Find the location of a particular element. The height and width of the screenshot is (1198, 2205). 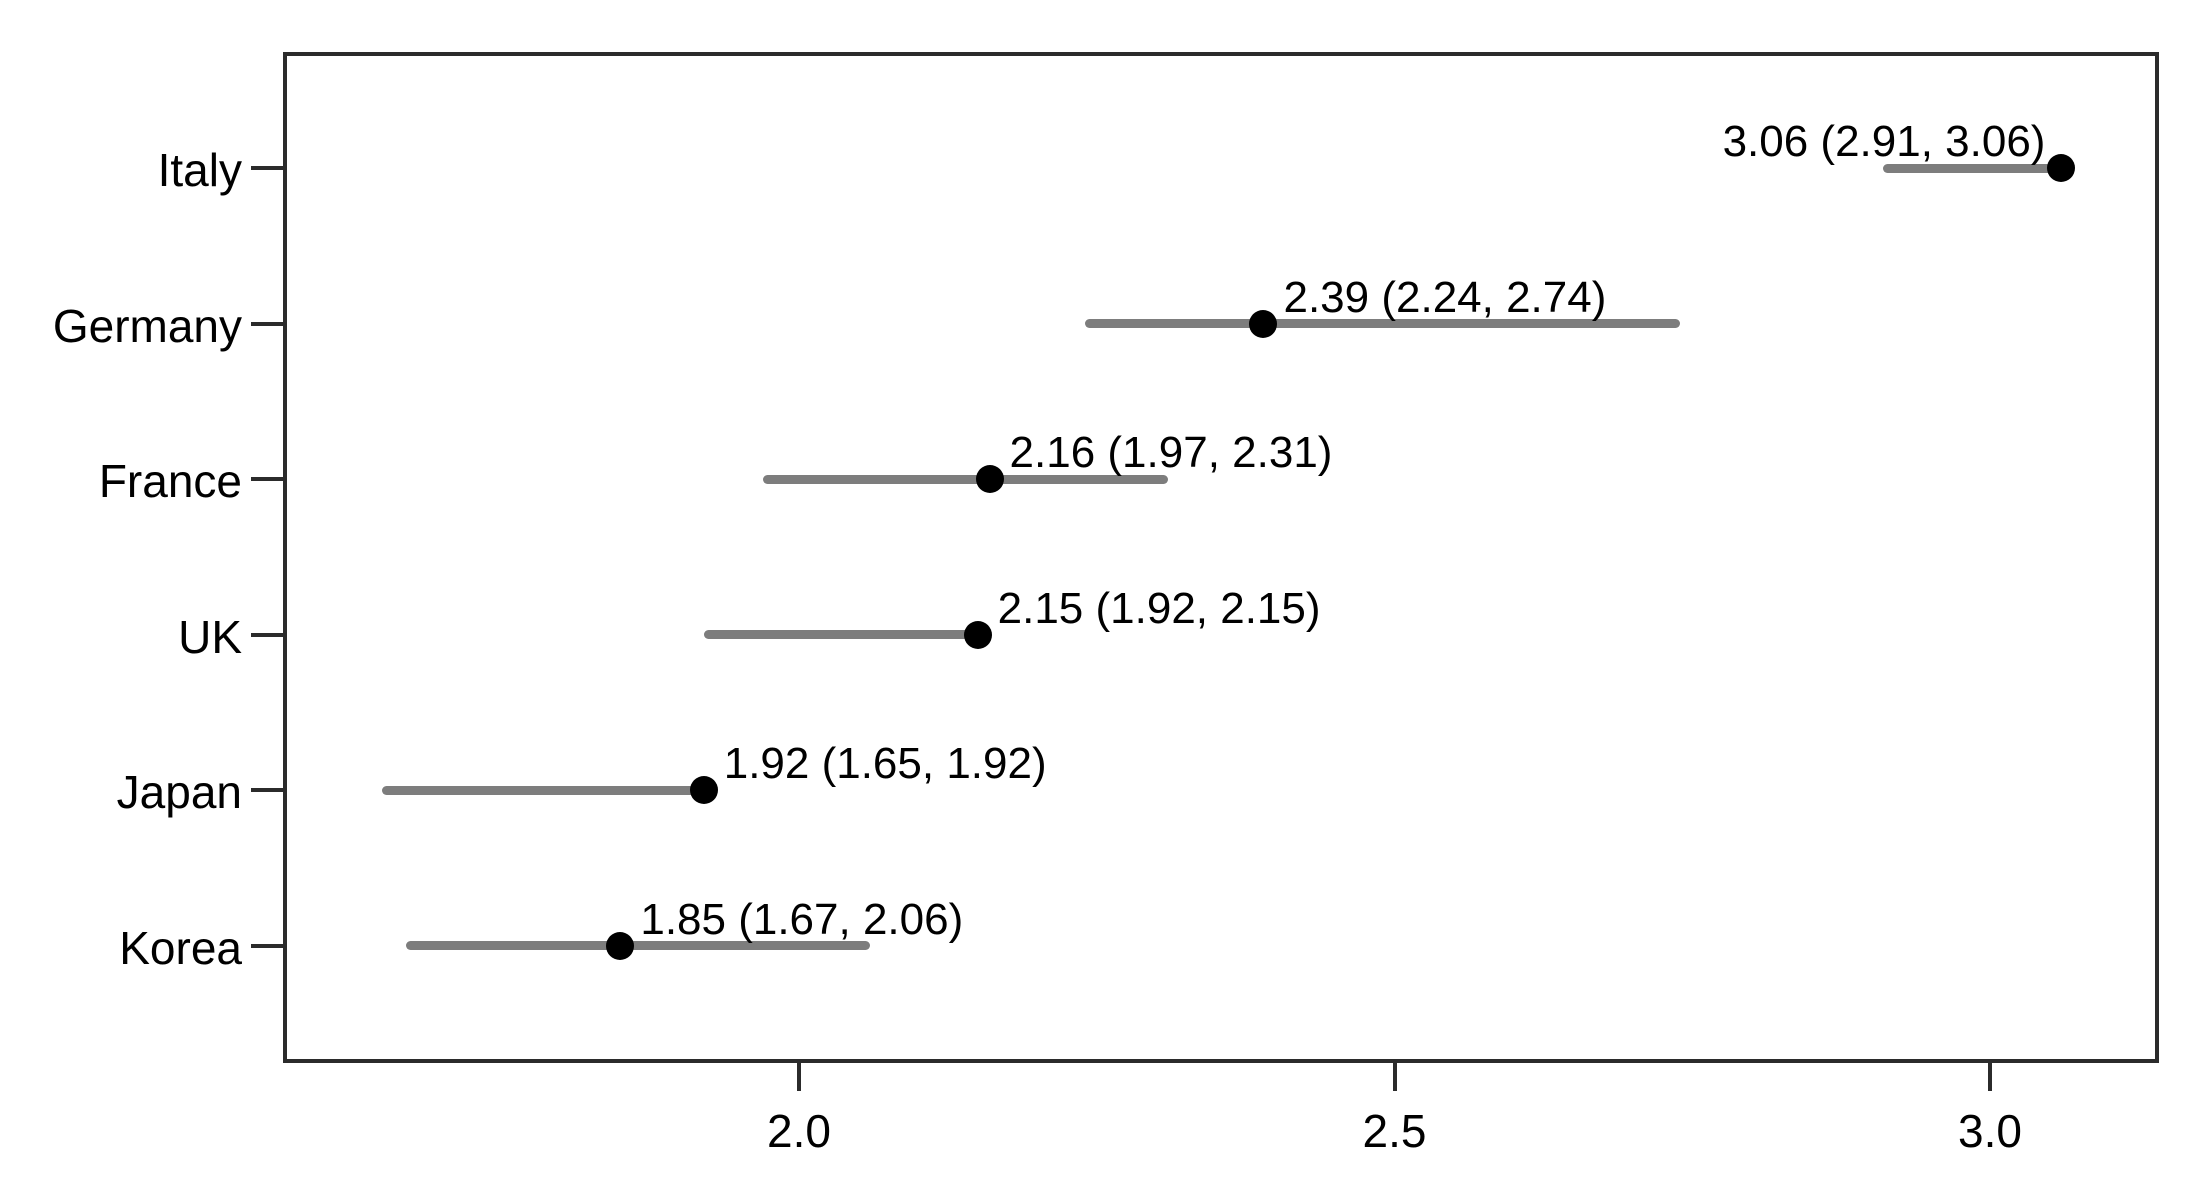

estimate-value-label: 1.92 (1.65, 1.92) is located at coordinates (885, 763).